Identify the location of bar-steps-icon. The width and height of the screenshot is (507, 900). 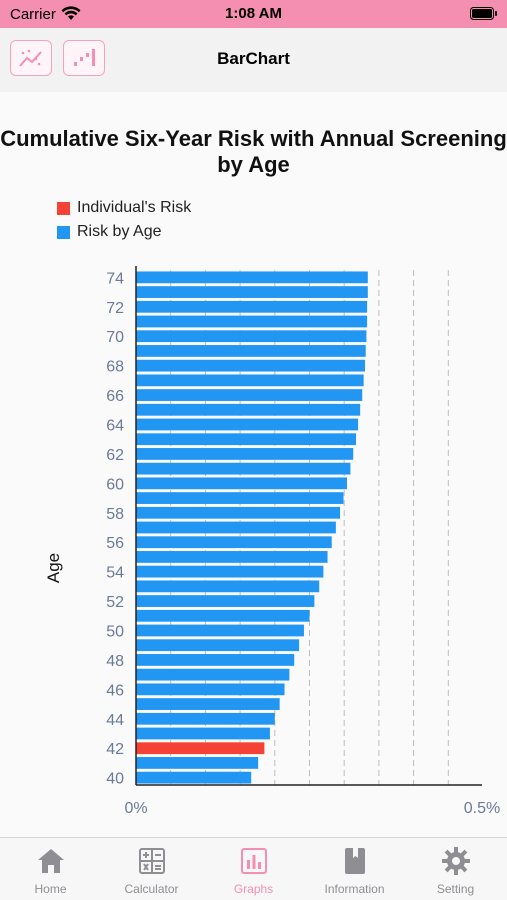
(84, 57).